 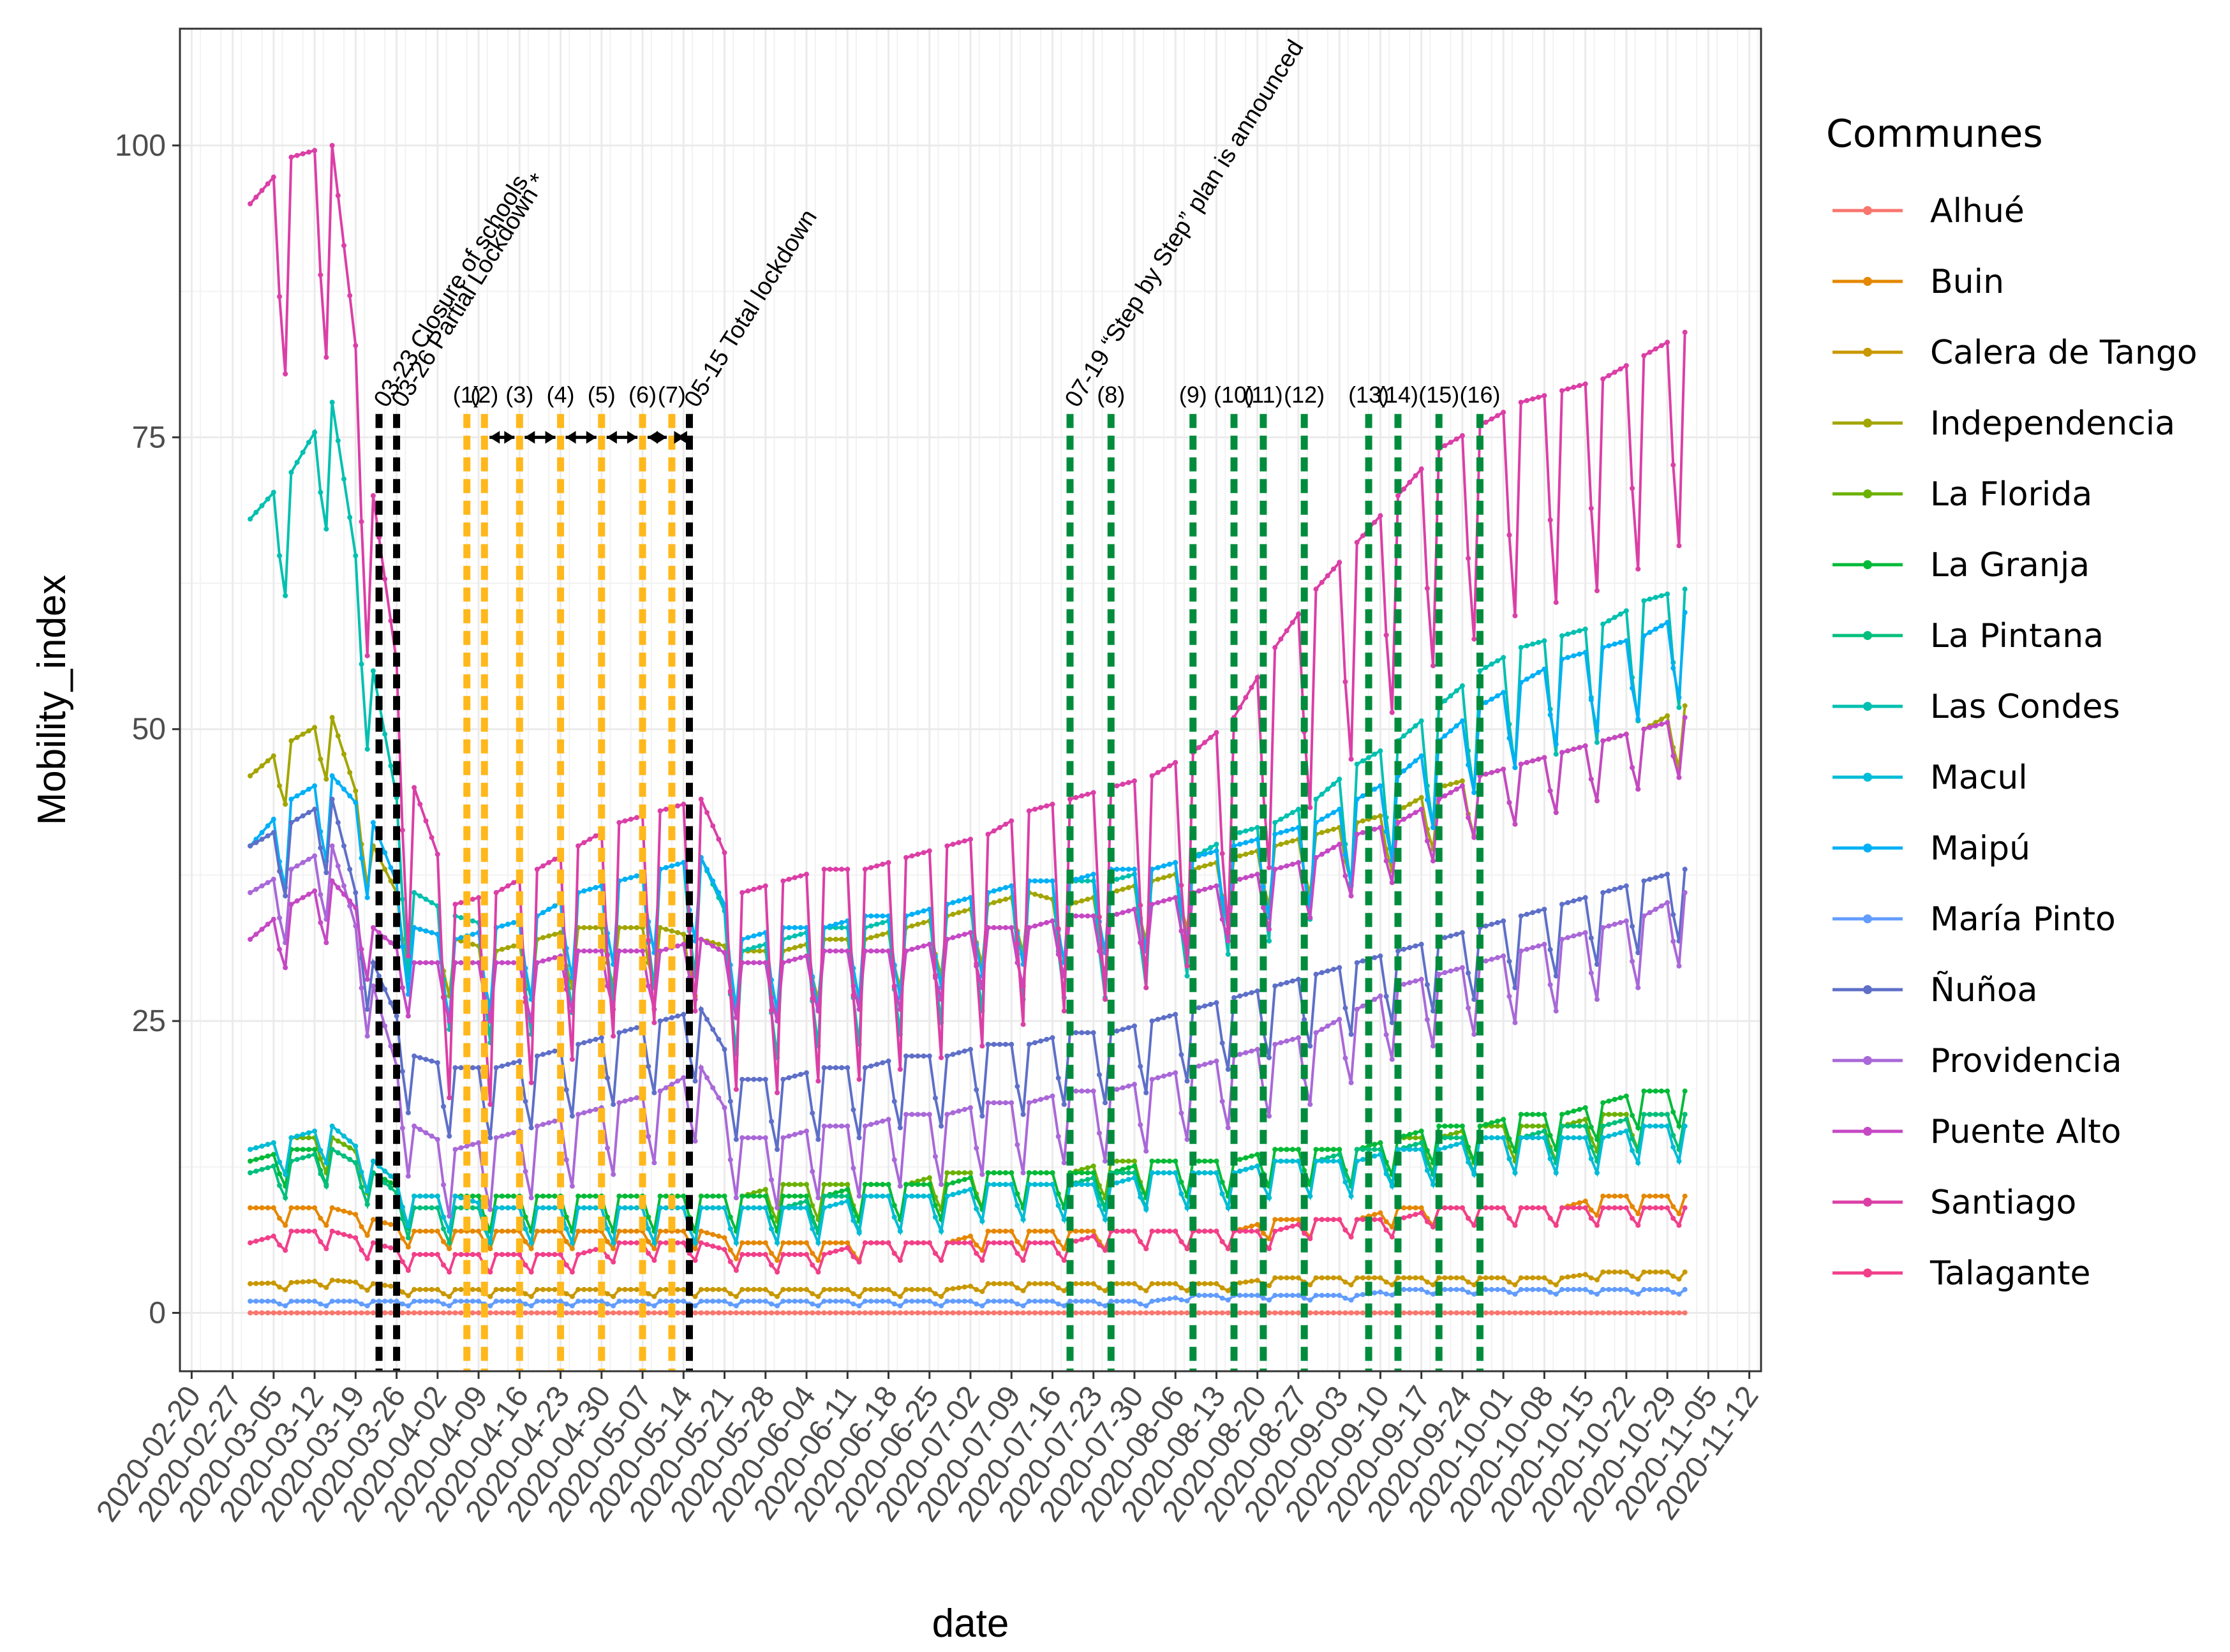 What do you see at coordinates (661, 438) in the screenshot?
I see `arrow-head-right` at bounding box center [661, 438].